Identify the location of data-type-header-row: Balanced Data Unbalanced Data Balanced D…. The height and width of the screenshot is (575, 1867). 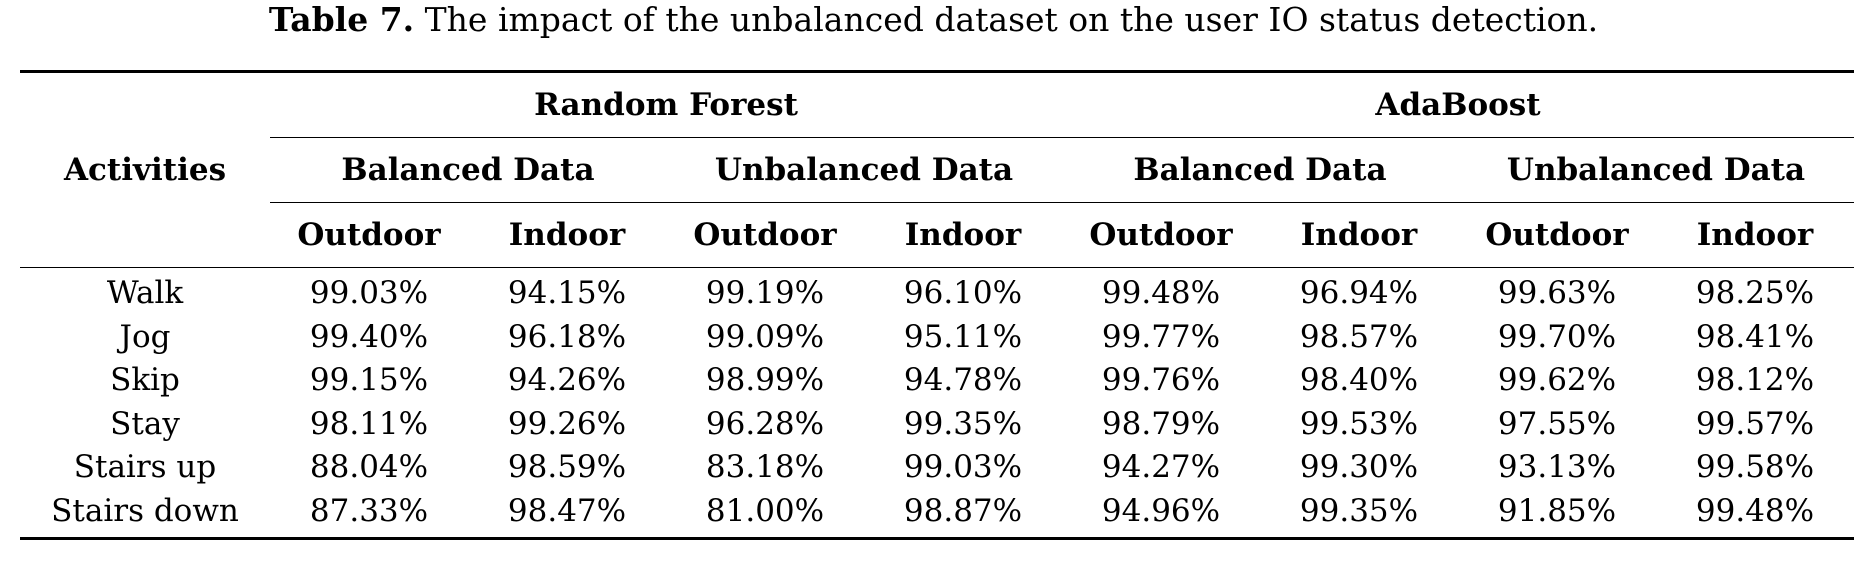
(937, 170).